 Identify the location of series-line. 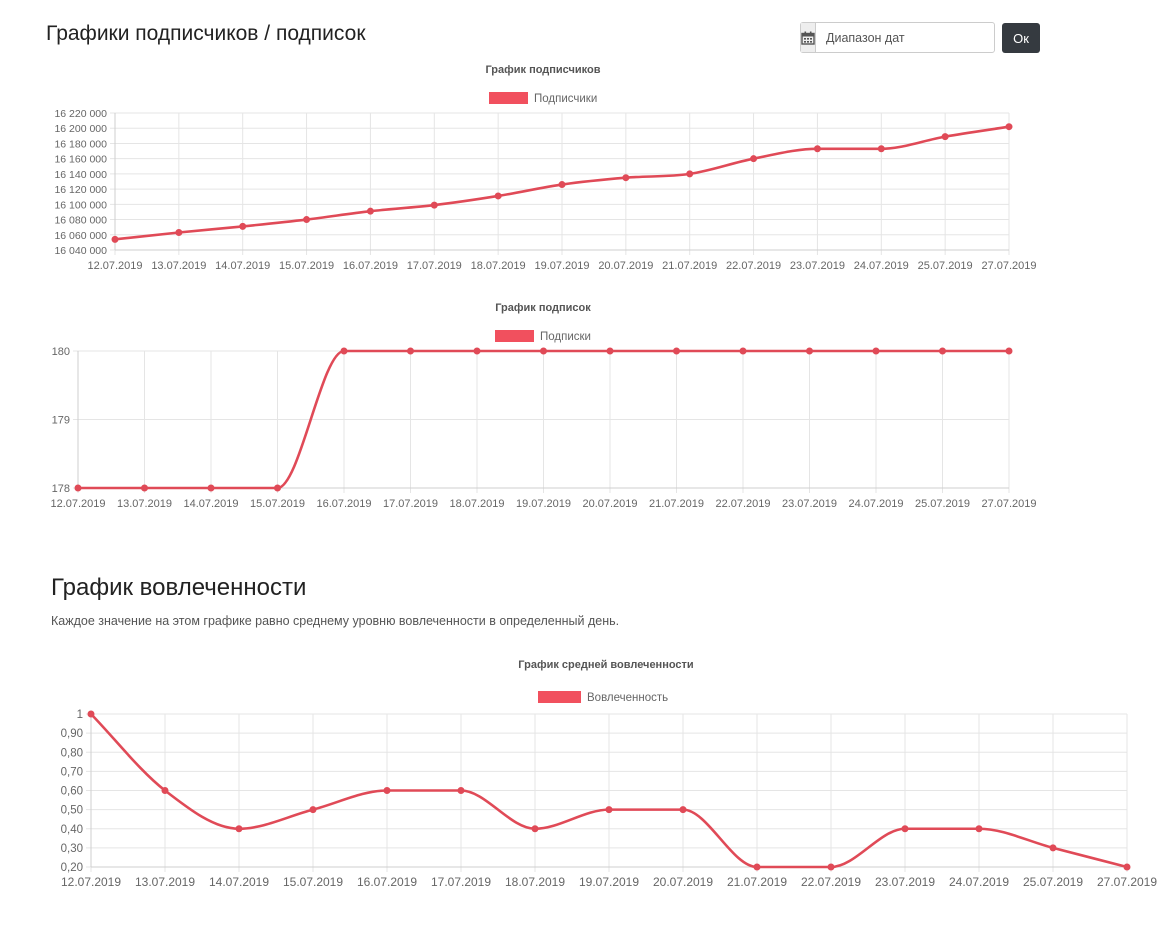
(543, 419).